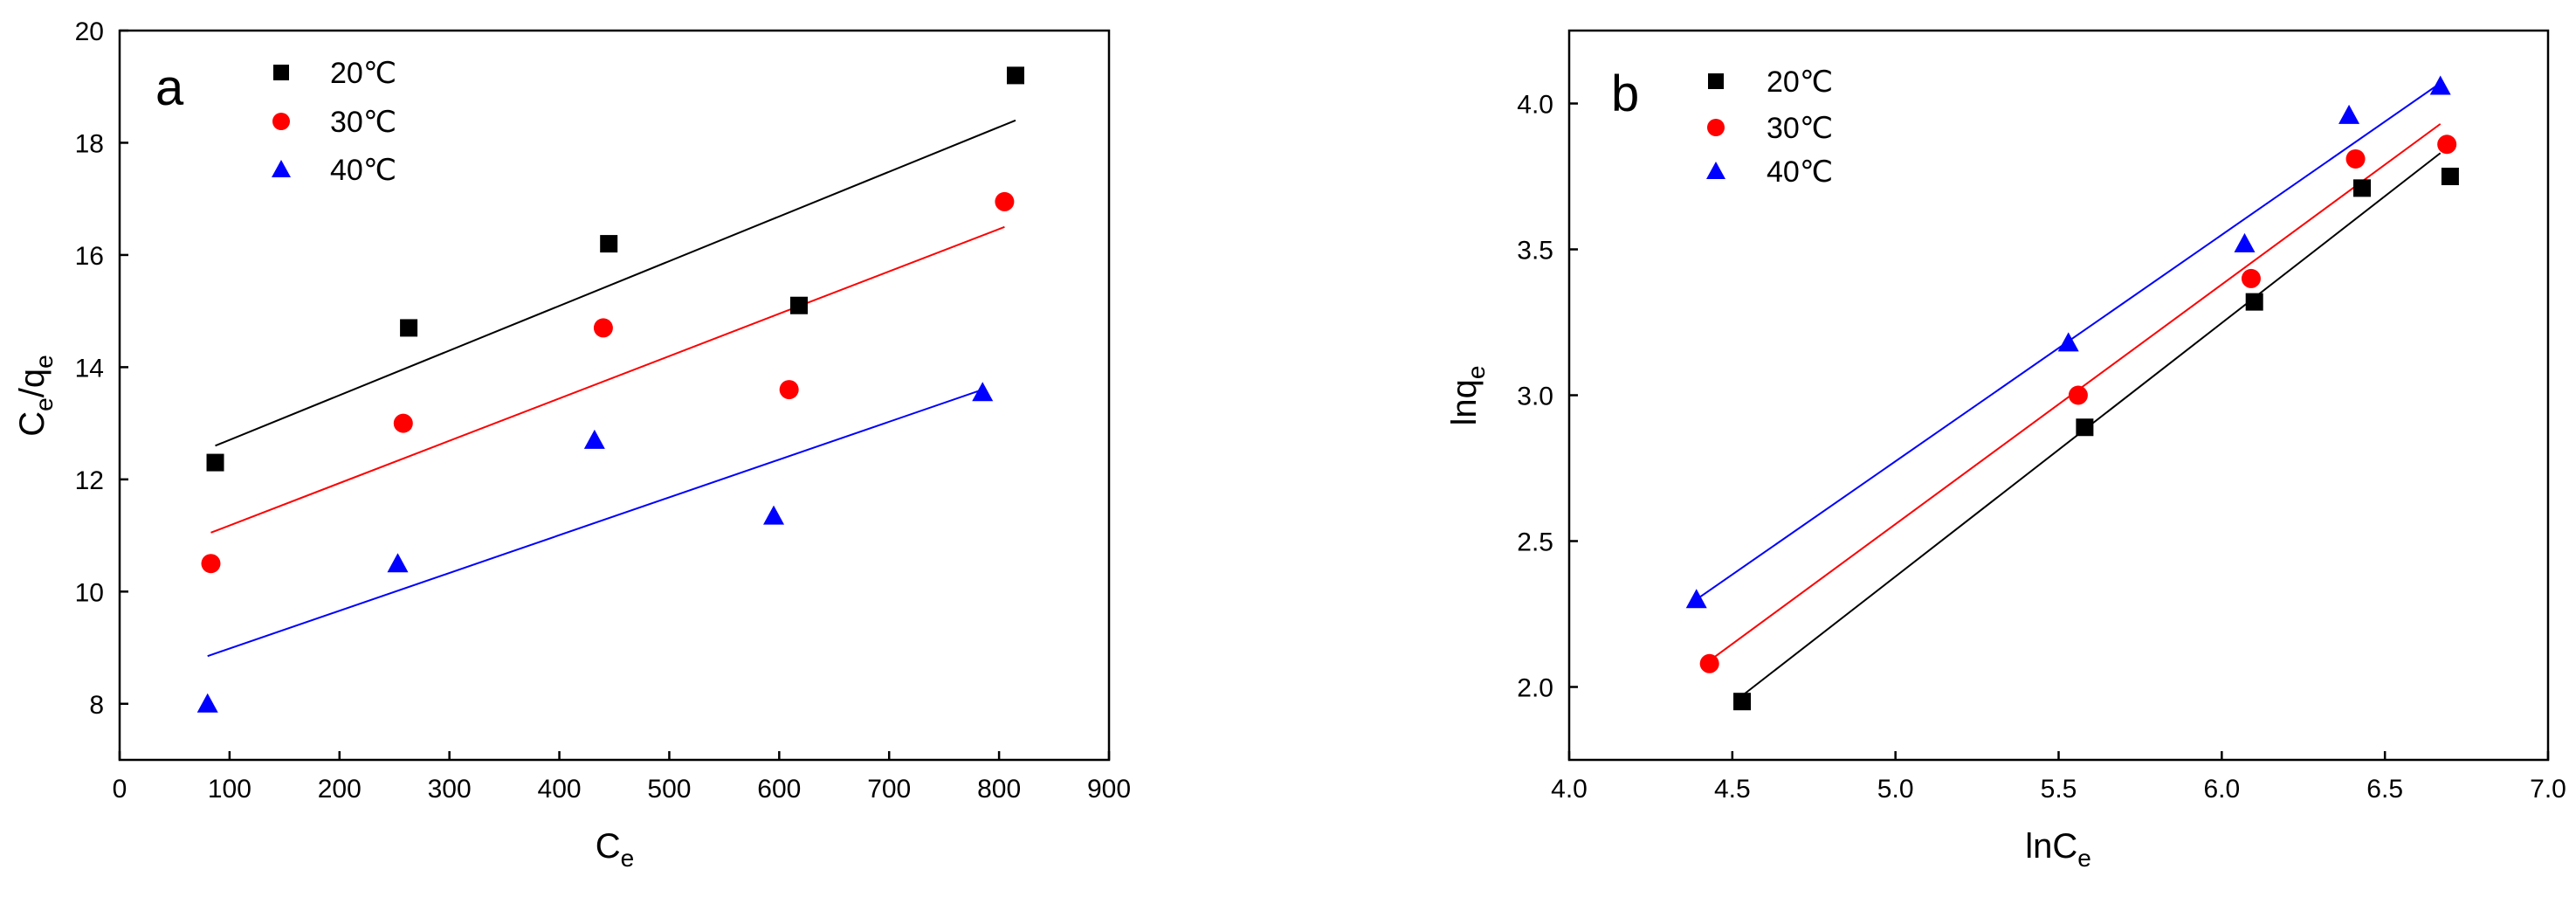 This screenshot has width=2576, height=904. Describe the element at coordinates (1476, 373) in the screenshot. I see `panel-b-ylabel-sub: e` at that location.